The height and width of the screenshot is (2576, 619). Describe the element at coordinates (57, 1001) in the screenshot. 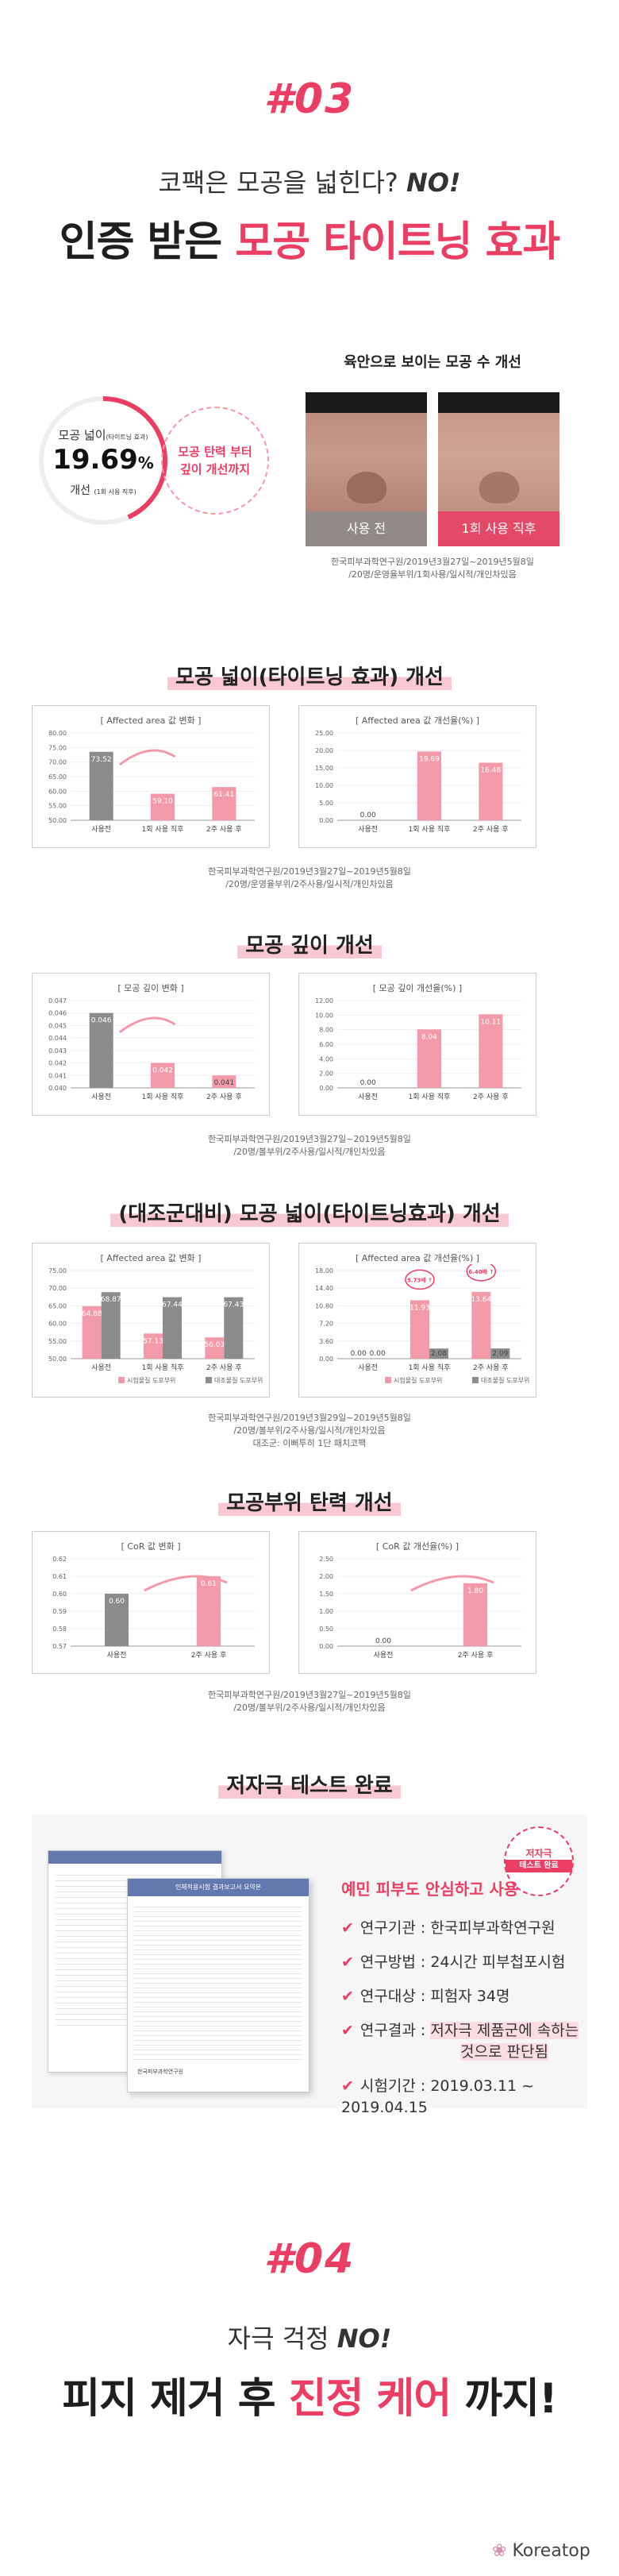

I see `y-tick-label: 0.047` at that location.